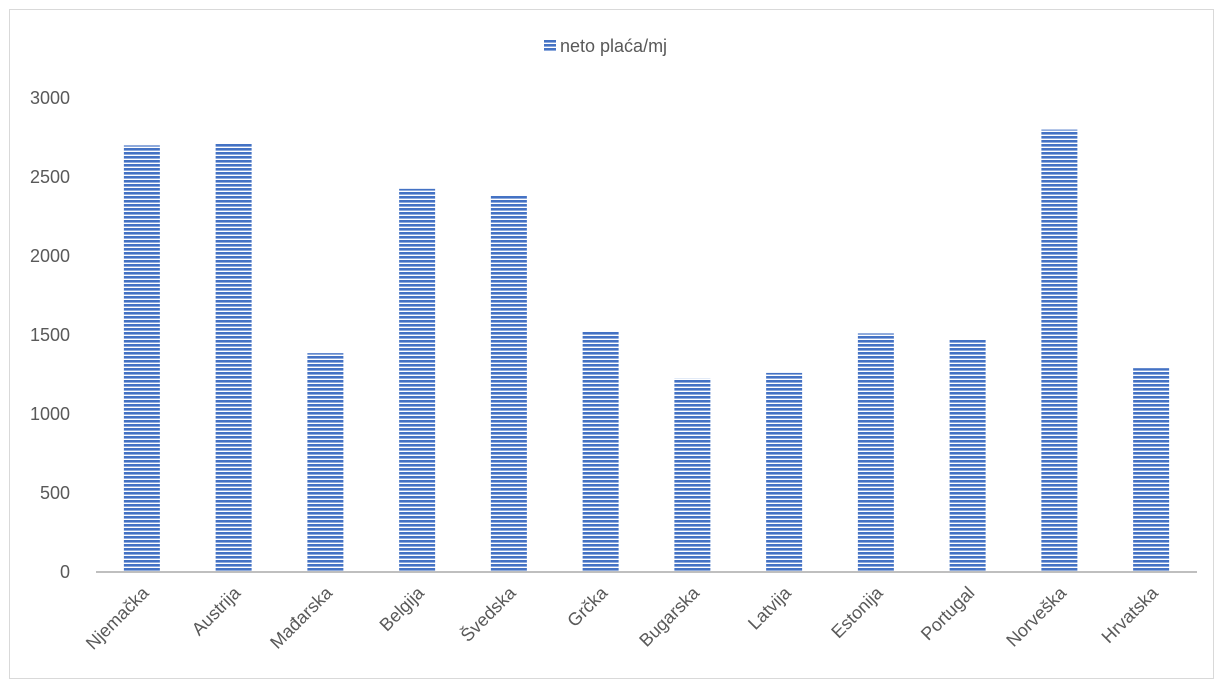 This screenshot has width=1223, height=688. Describe the element at coordinates (402, 608) in the screenshot. I see `x-tick-label: Belgija` at that location.